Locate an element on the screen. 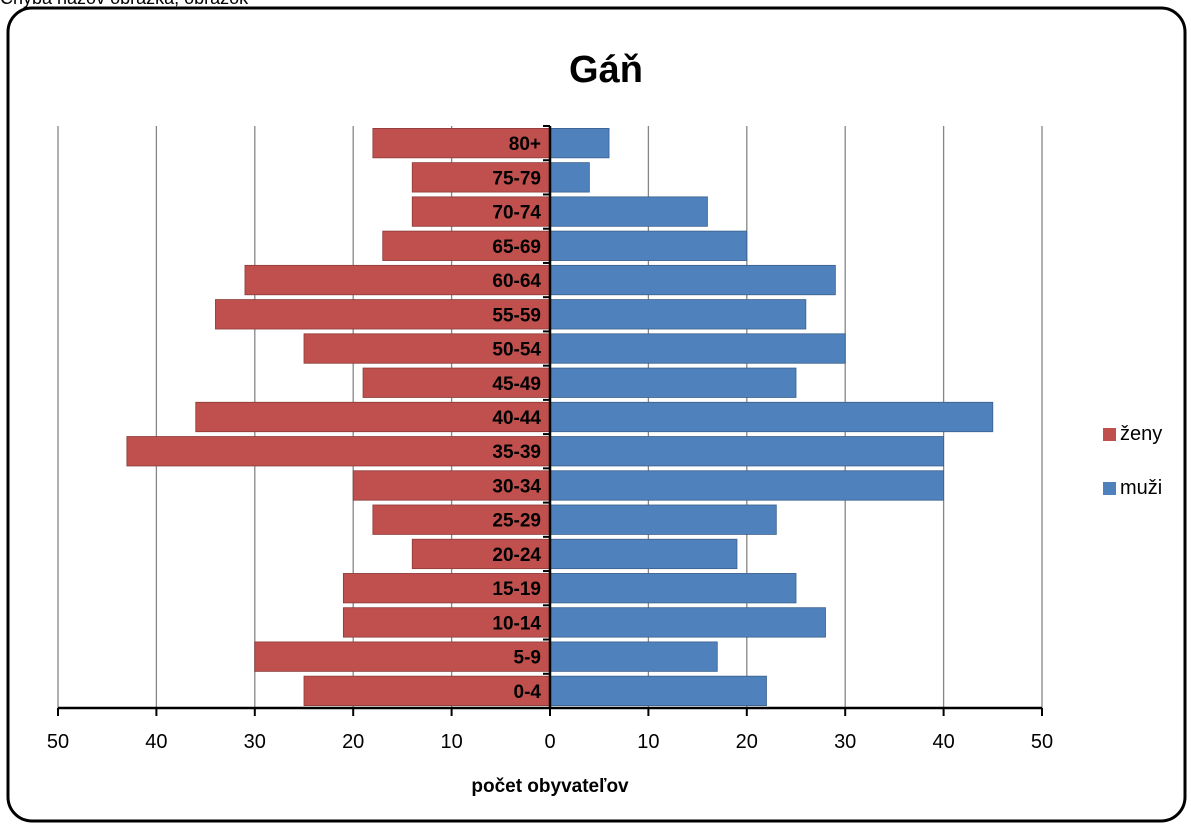  category-label-45-49: 45-49 is located at coordinates (516, 384).